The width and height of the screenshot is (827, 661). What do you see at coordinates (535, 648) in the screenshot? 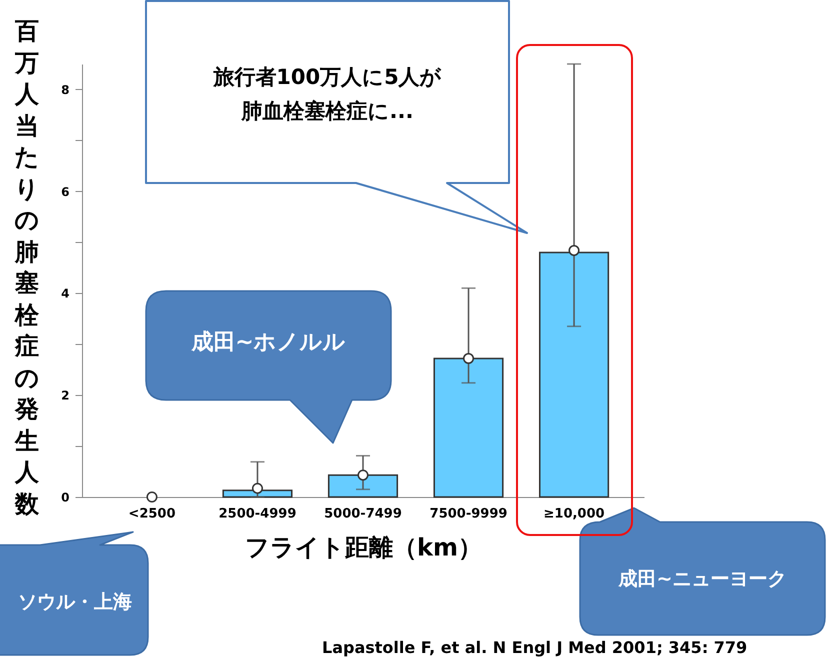
I see `text: Lapastolle F, et al. N Engl J Med 2001; 345: 779` at bounding box center [535, 648].